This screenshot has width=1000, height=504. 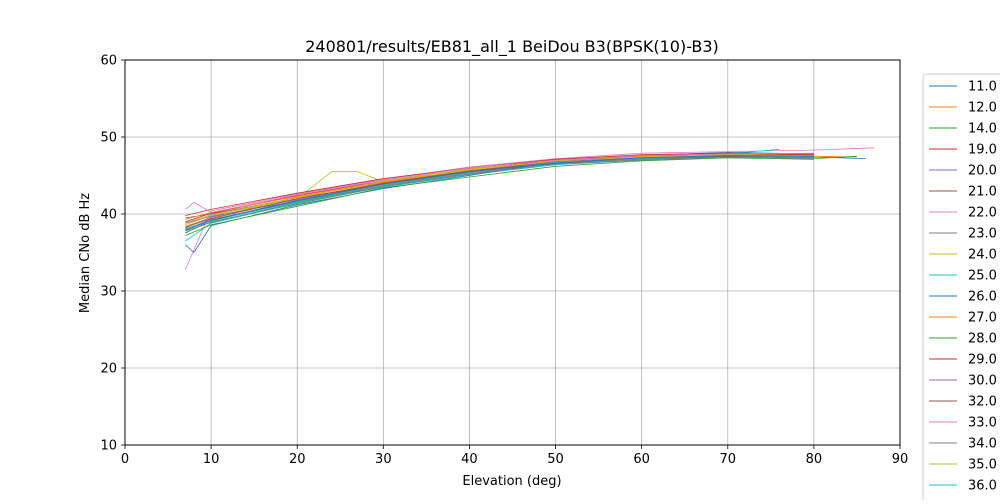 I want to click on legend-label: 20.0, so click(x=982, y=171).